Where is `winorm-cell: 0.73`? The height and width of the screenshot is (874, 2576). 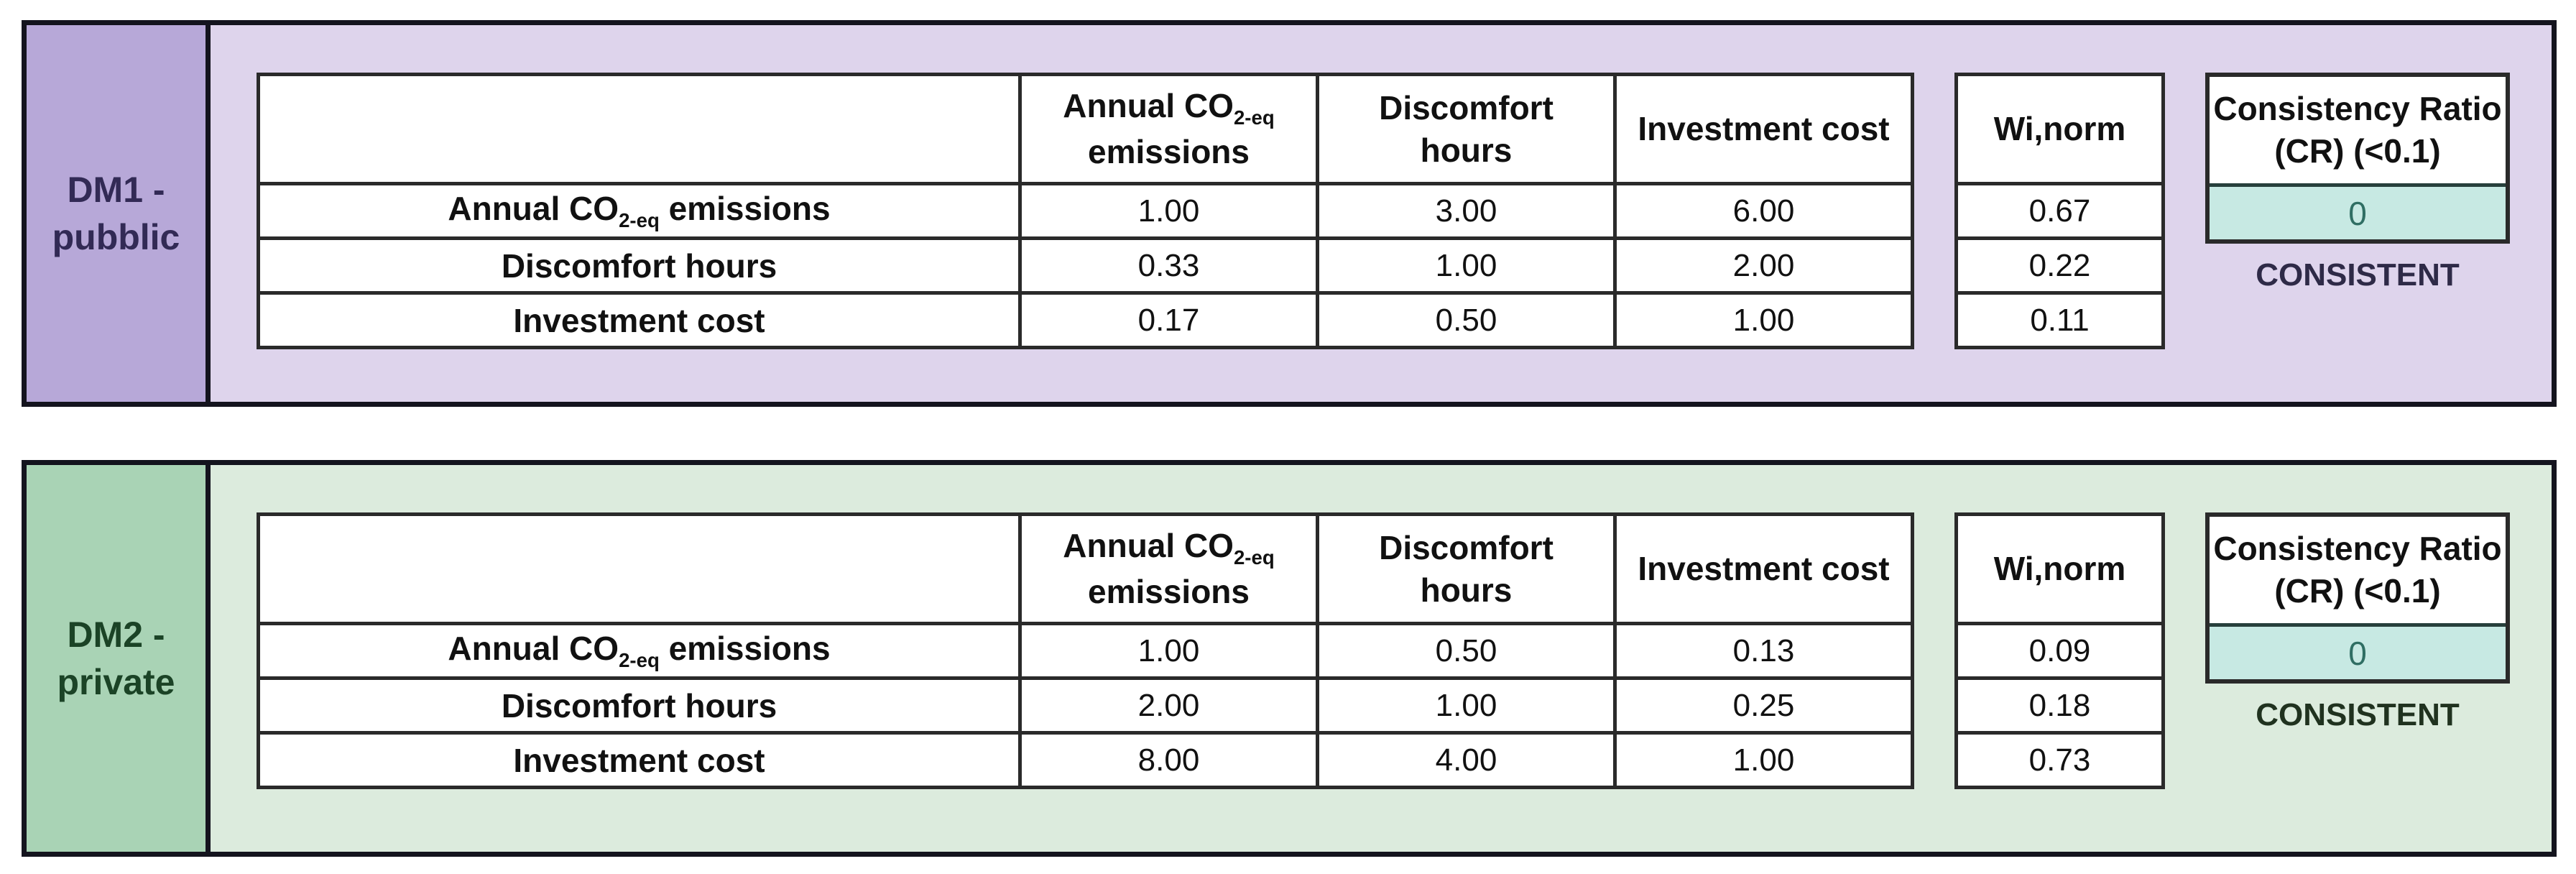 winorm-cell: 0.73 is located at coordinates (2059, 760).